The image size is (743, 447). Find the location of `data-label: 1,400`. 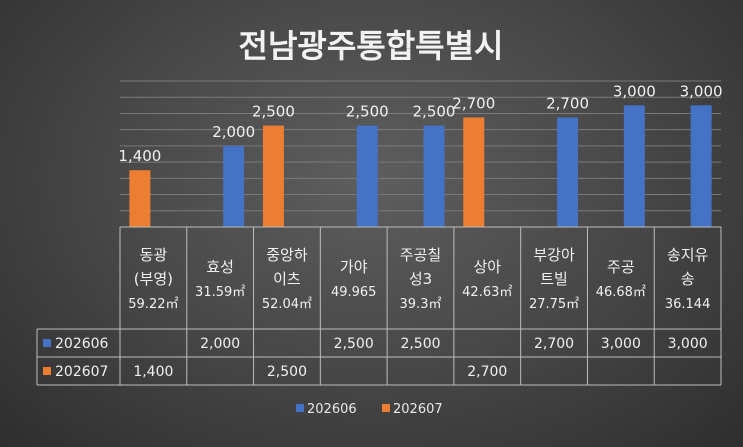

data-label: 1,400 is located at coordinates (139, 156).